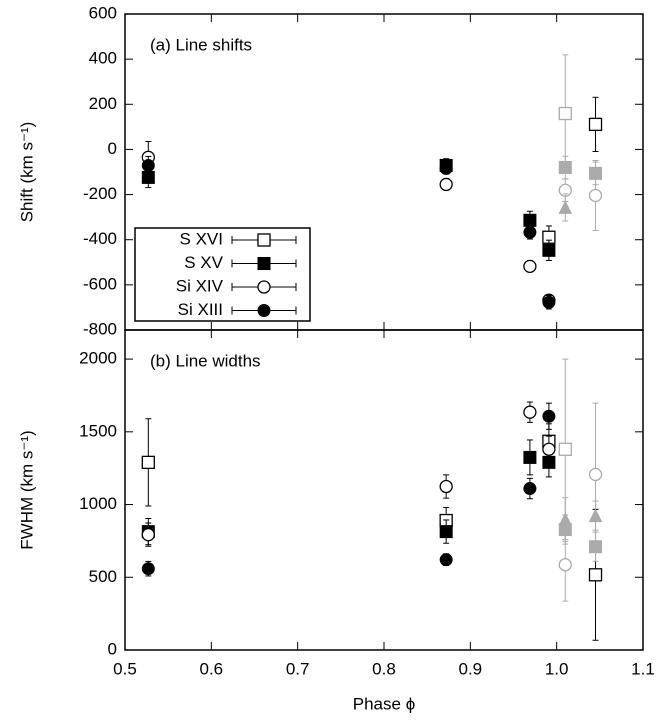 This screenshot has height=722, width=658. What do you see at coordinates (100, 283) in the screenshot?
I see `y-tick-label: -600` at bounding box center [100, 283].